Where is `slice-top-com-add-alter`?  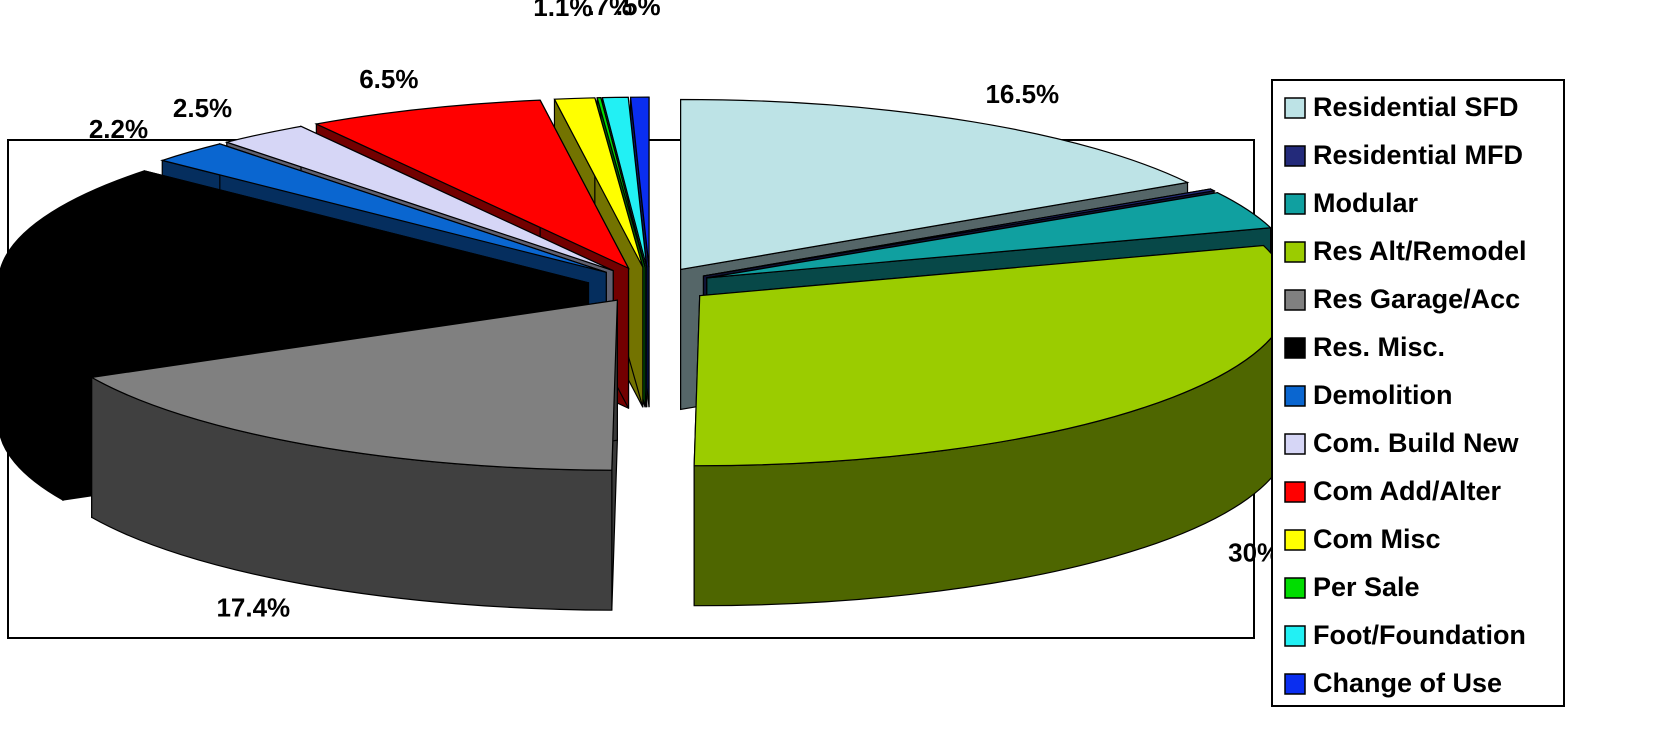 slice-top-com-add-alter is located at coordinates (472, 184).